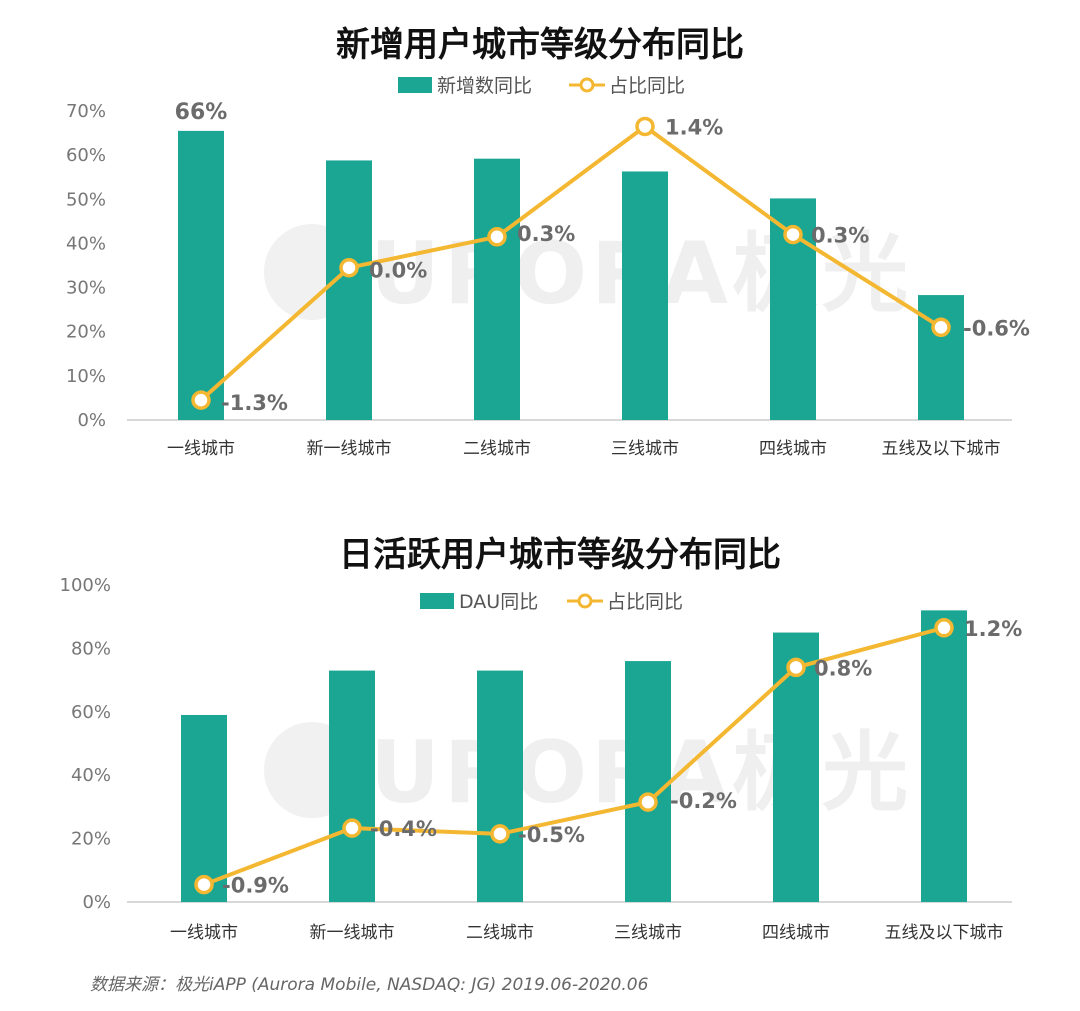 The height and width of the screenshot is (1011, 1080). I want to click on legend-bar-label: DAU同比, so click(498, 602).